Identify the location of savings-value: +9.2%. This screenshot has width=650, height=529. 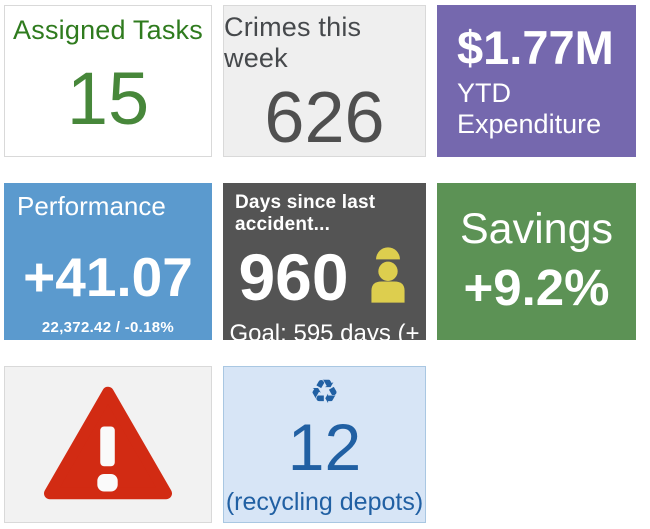
(536, 287).